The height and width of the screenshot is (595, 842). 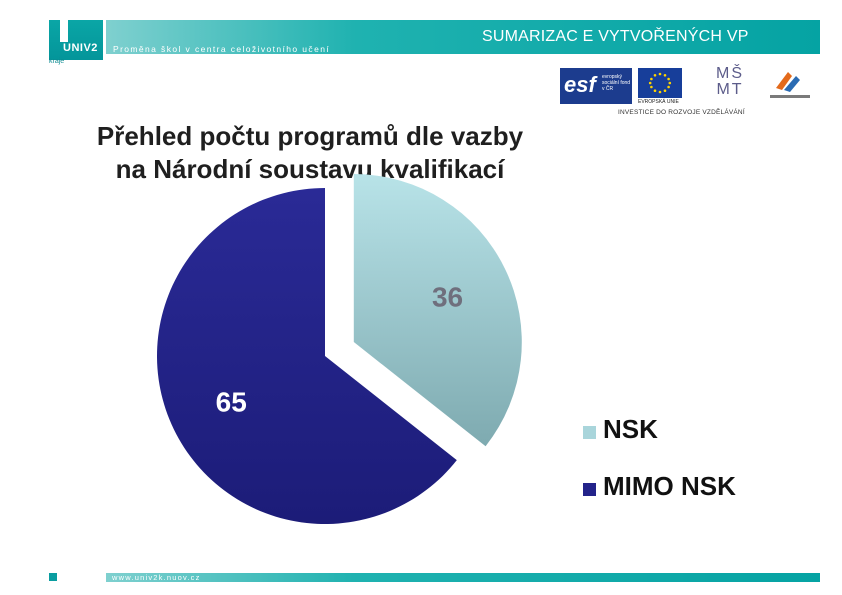 What do you see at coordinates (310, 136) in the screenshot?
I see `slide-title-line-1: Přehled počtu programů dle vazby` at bounding box center [310, 136].